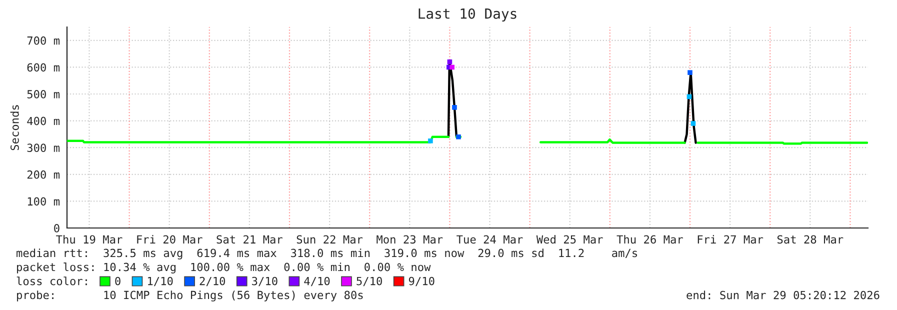  I want to click on y-tick-label: 600 m, so click(43, 67).